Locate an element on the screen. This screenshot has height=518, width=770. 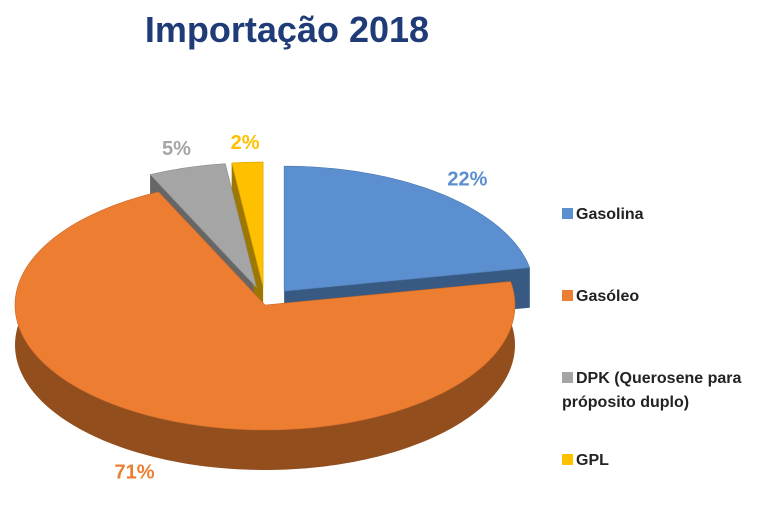
legend-item: GPL is located at coordinates (664, 461).